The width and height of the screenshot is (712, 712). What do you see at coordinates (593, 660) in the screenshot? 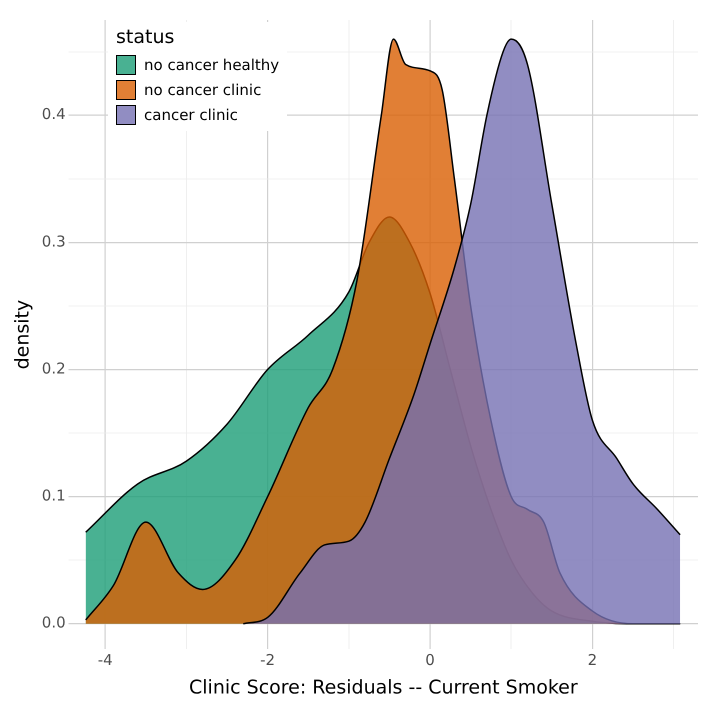
I see `x-tick-label: 2` at bounding box center [593, 660].